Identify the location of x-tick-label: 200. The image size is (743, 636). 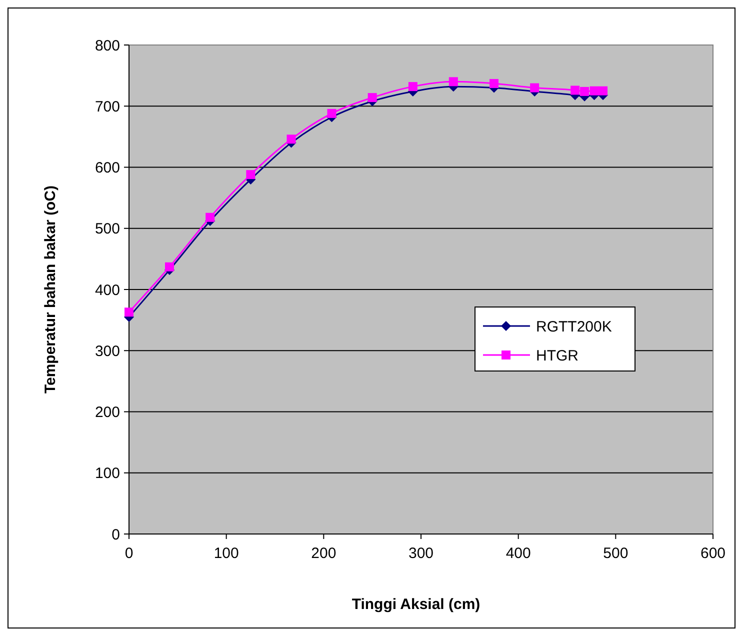
(323, 553).